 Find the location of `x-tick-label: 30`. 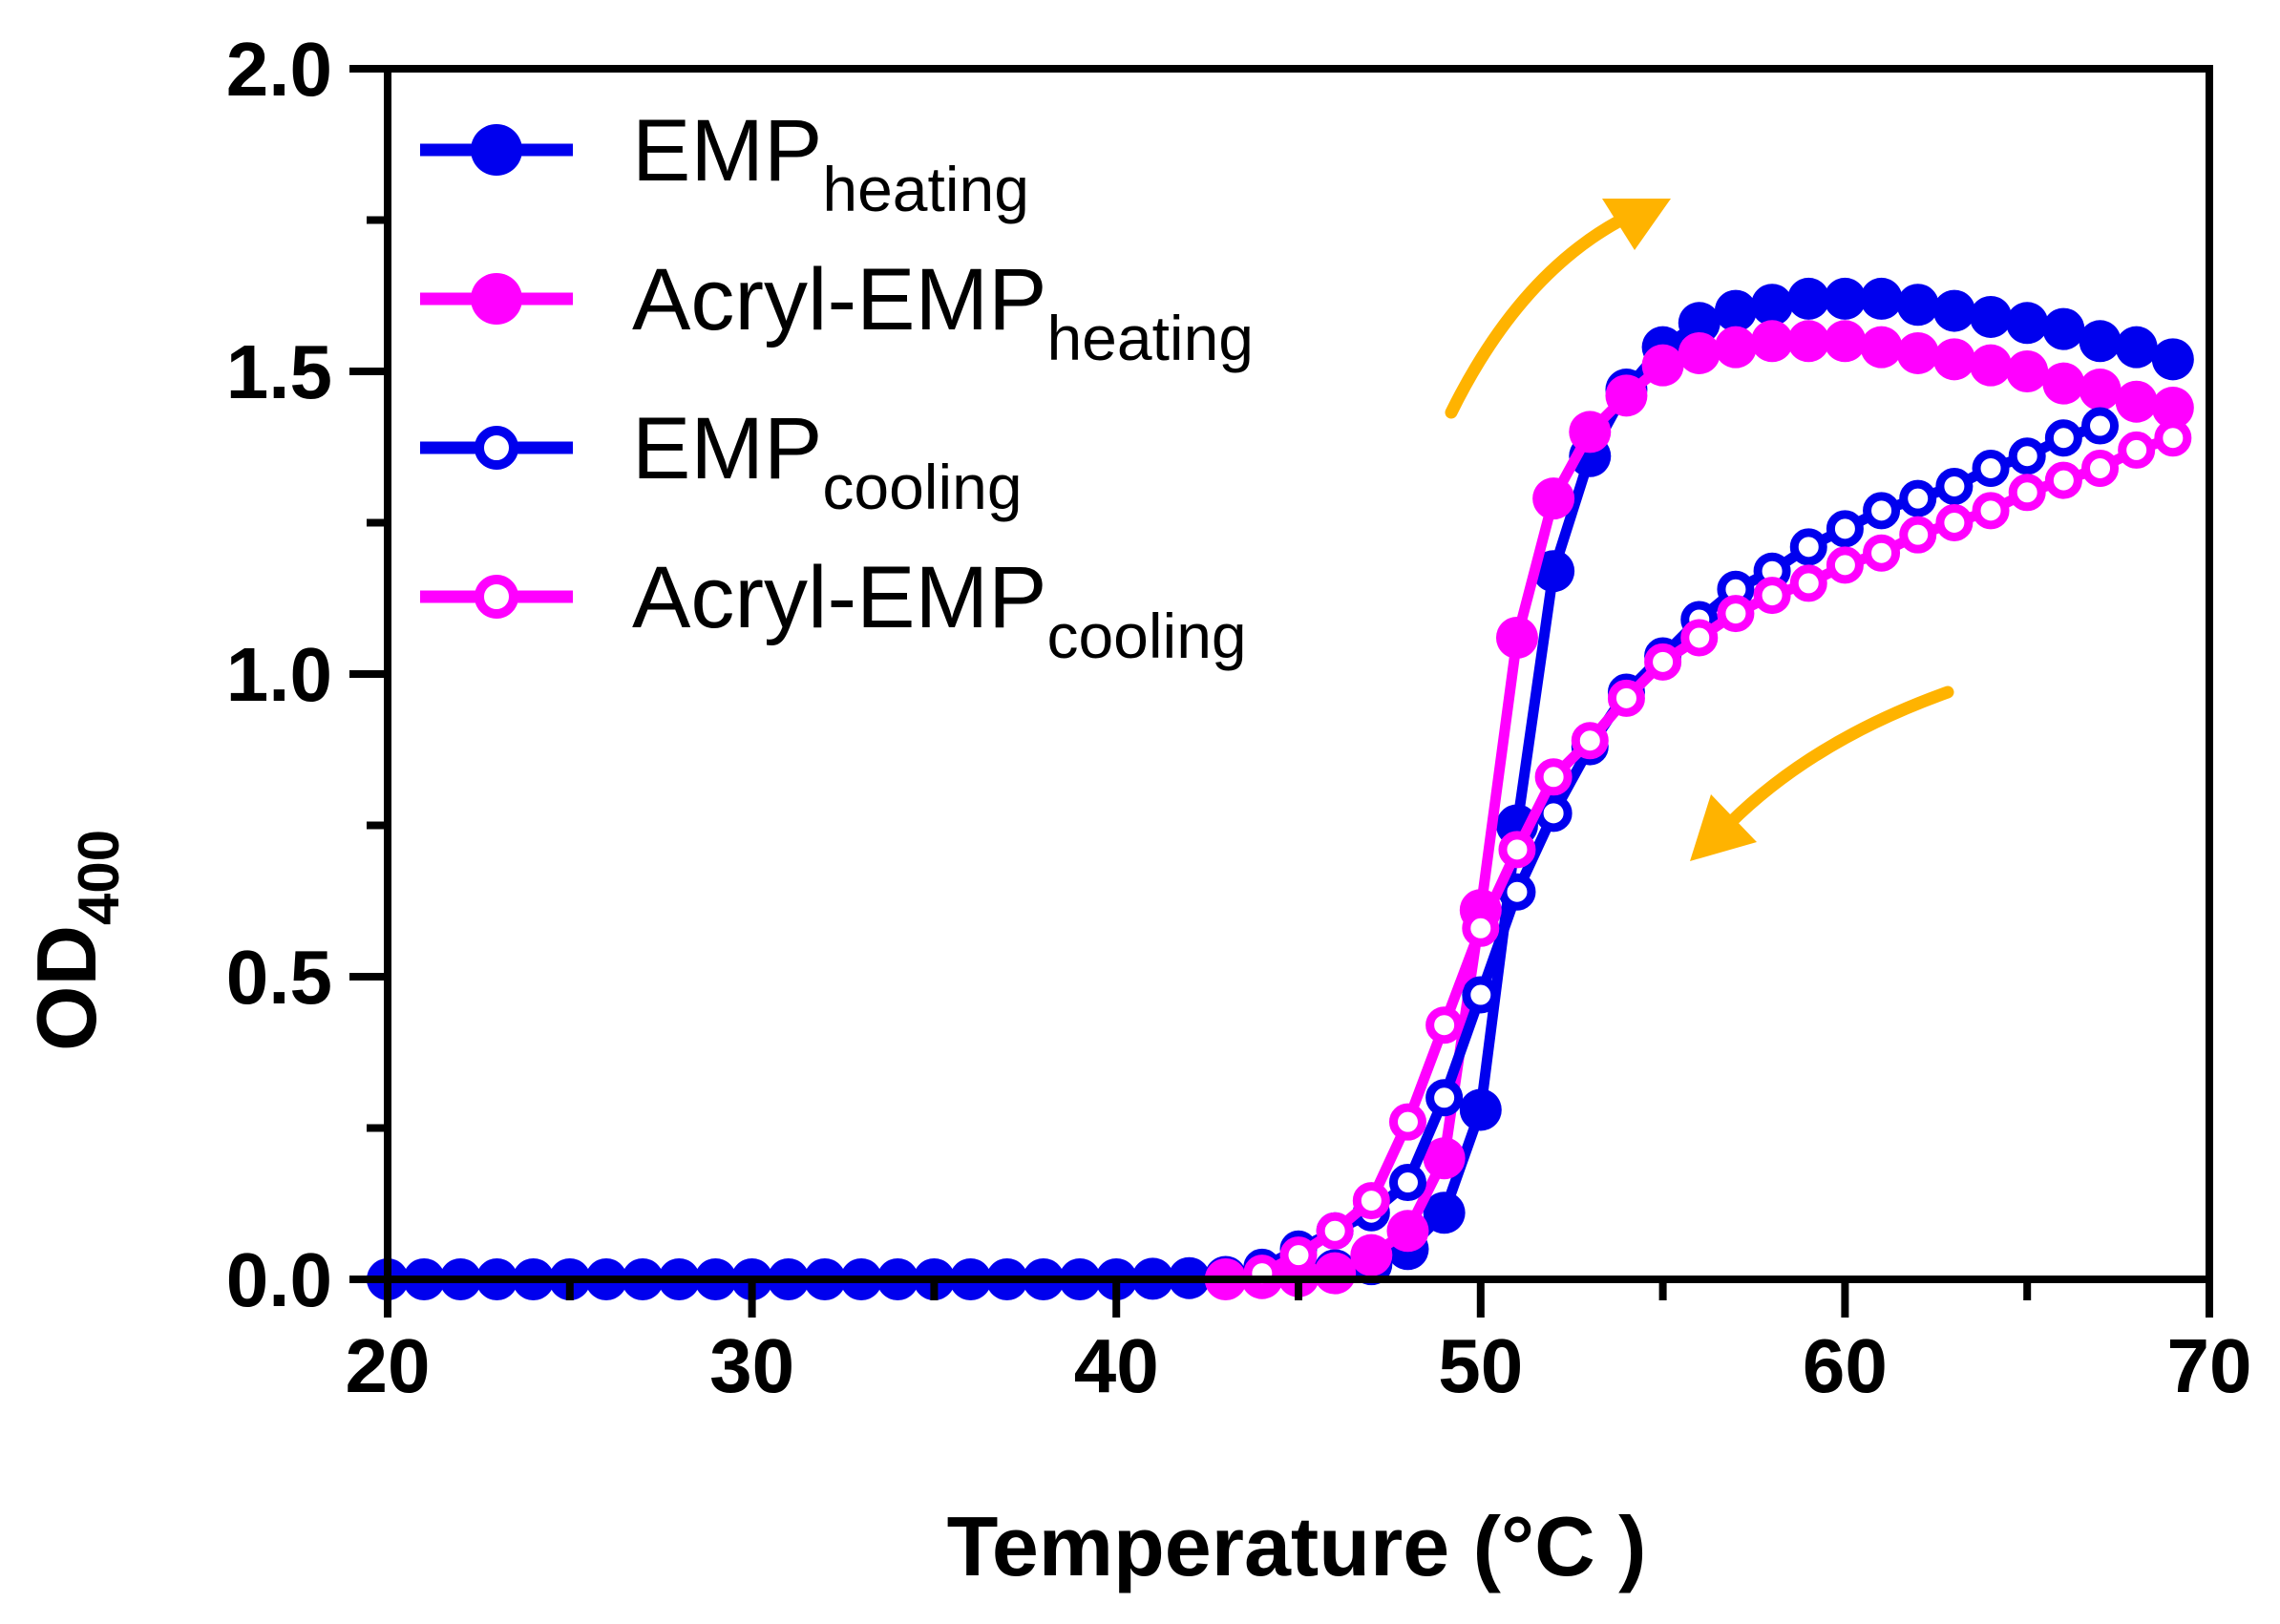

x-tick-label: 30 is located at coordinates (751, 1365).